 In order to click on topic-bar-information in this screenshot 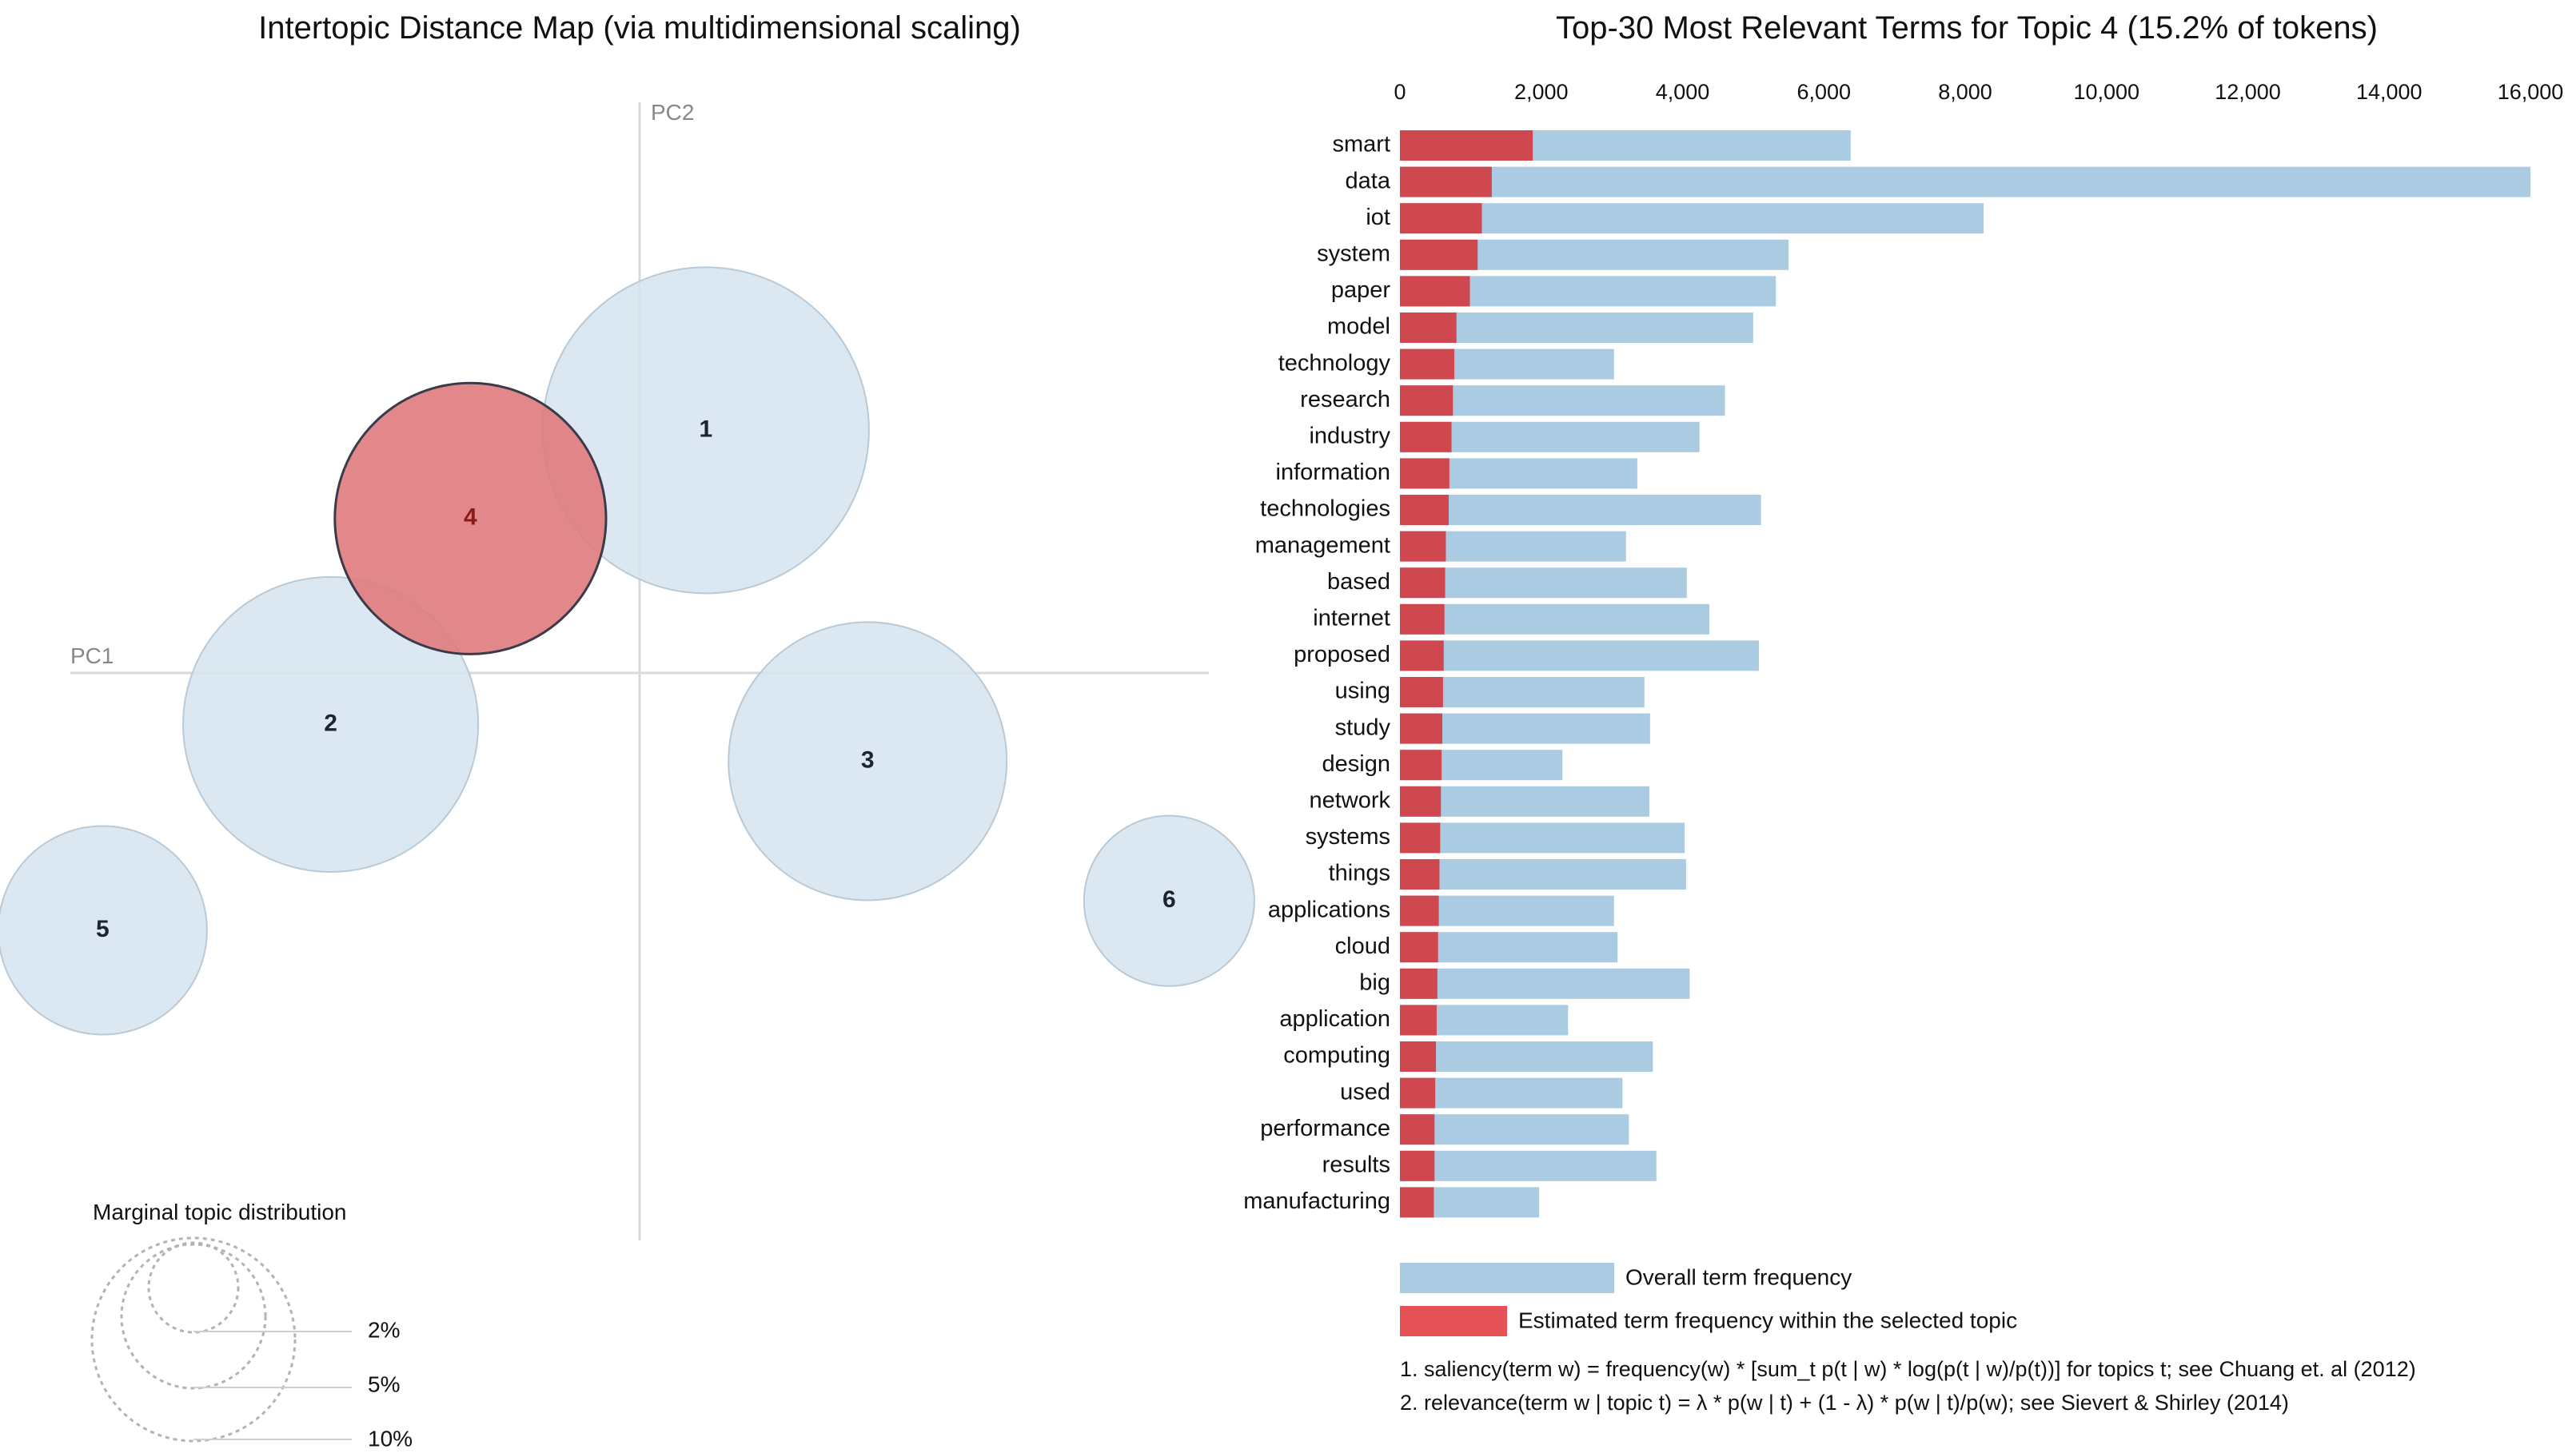, I will do `click(1424, 473)`.